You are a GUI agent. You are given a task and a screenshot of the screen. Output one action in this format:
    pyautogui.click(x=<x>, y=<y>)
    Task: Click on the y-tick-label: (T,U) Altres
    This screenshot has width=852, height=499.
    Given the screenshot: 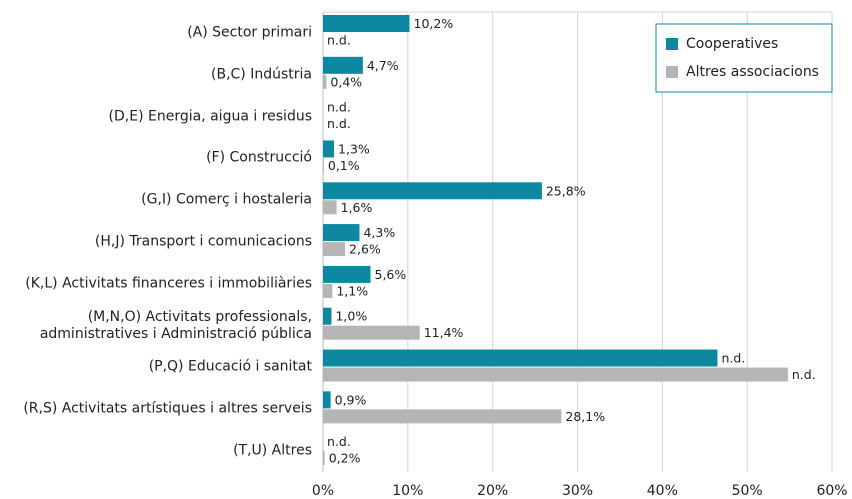 What is the action you would take?
    pyautogui.click(x=272, y=450)
    